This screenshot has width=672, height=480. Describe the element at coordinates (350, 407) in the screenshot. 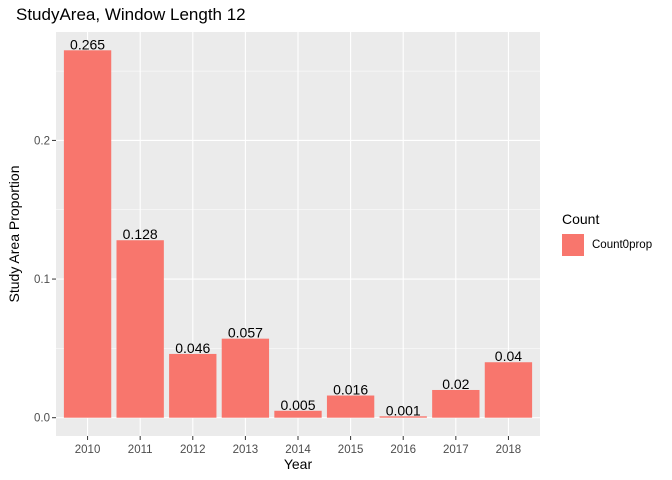

I see `bar-2015` at that location.